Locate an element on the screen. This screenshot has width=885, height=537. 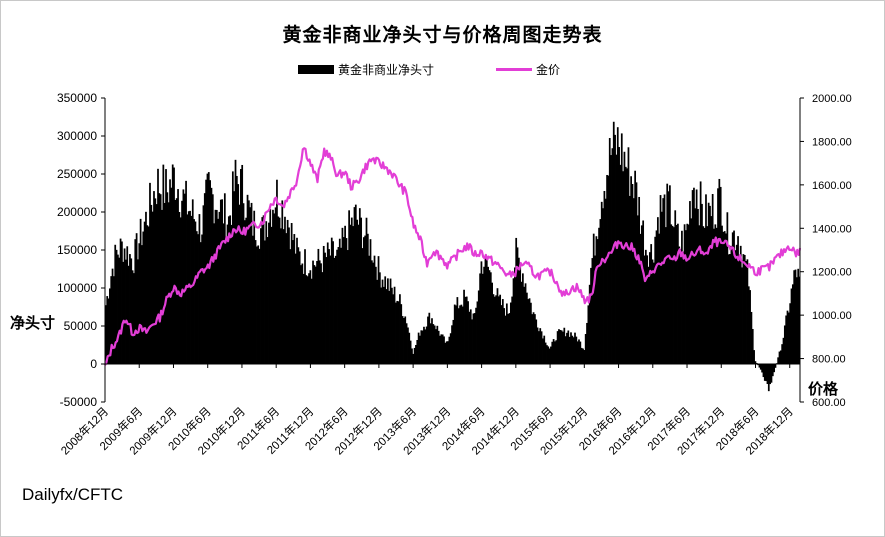
y-right-tick-label: 1600.00 is located at coordinates (832, 186).